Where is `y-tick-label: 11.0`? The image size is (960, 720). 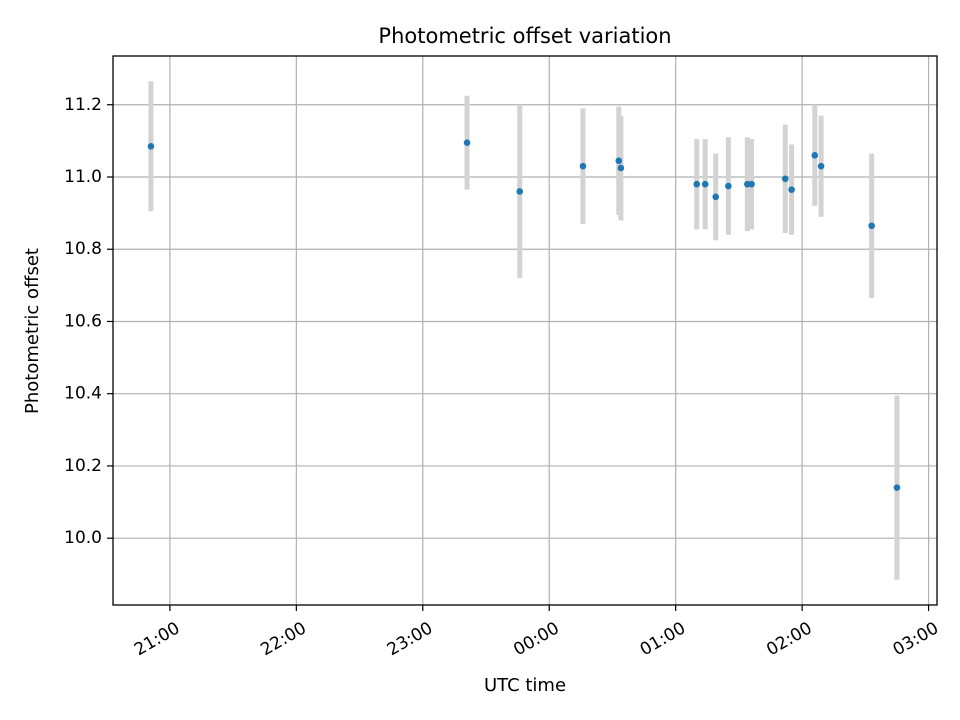
y-tick-label: 11.0 is located at coordinates (83, 177).